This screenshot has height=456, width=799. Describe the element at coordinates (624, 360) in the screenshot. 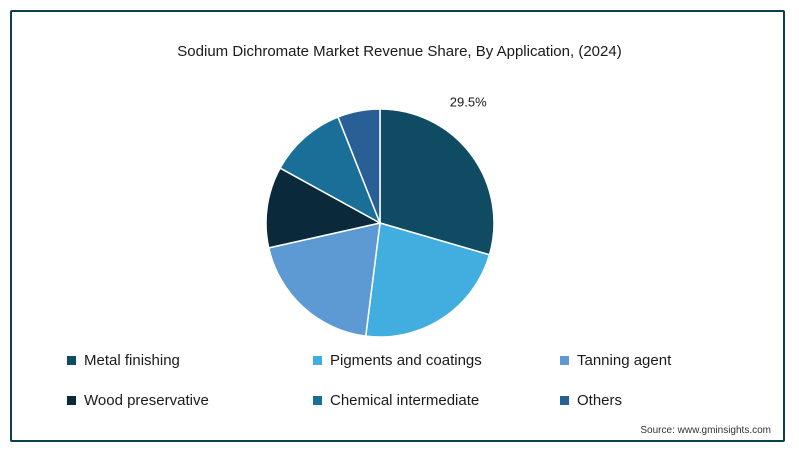

I see `legend-label: Tanning agent` at that location.